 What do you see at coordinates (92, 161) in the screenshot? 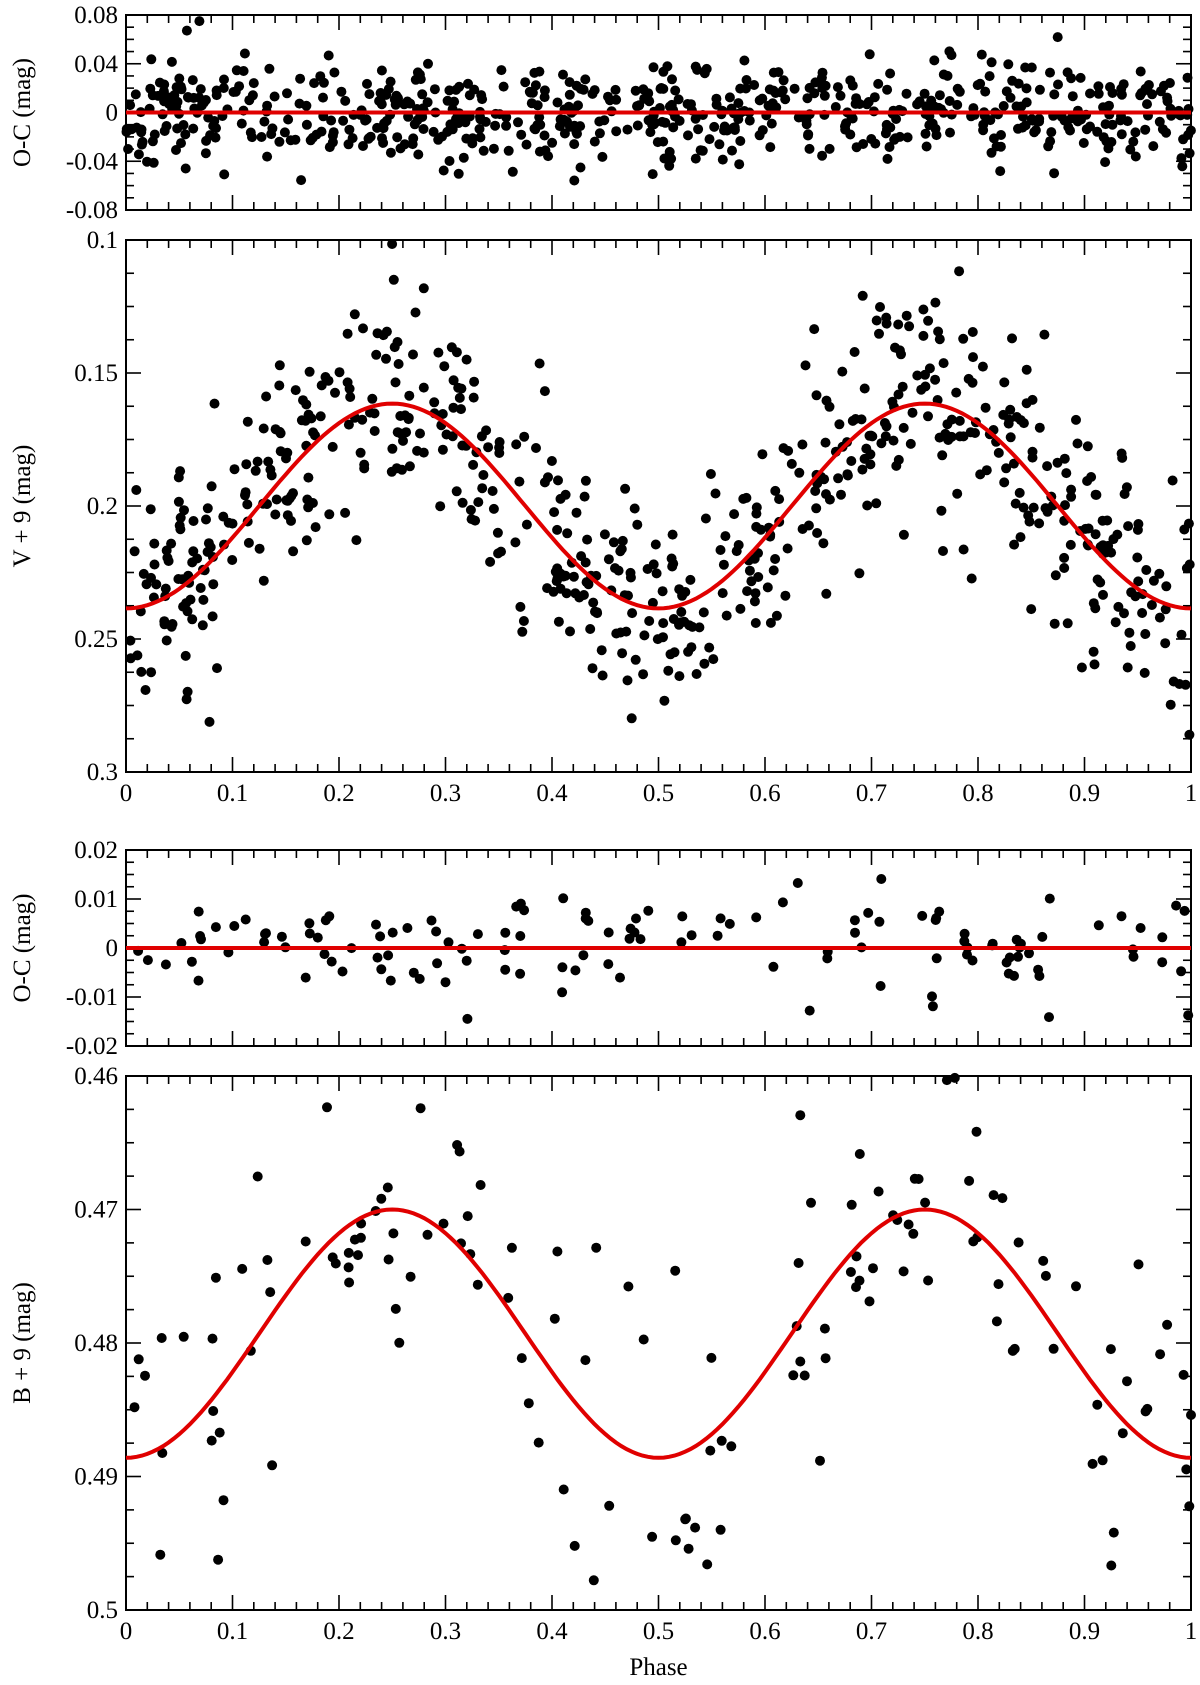
I see `y-tick-label: -0.04` at bounding box center [92, 161].